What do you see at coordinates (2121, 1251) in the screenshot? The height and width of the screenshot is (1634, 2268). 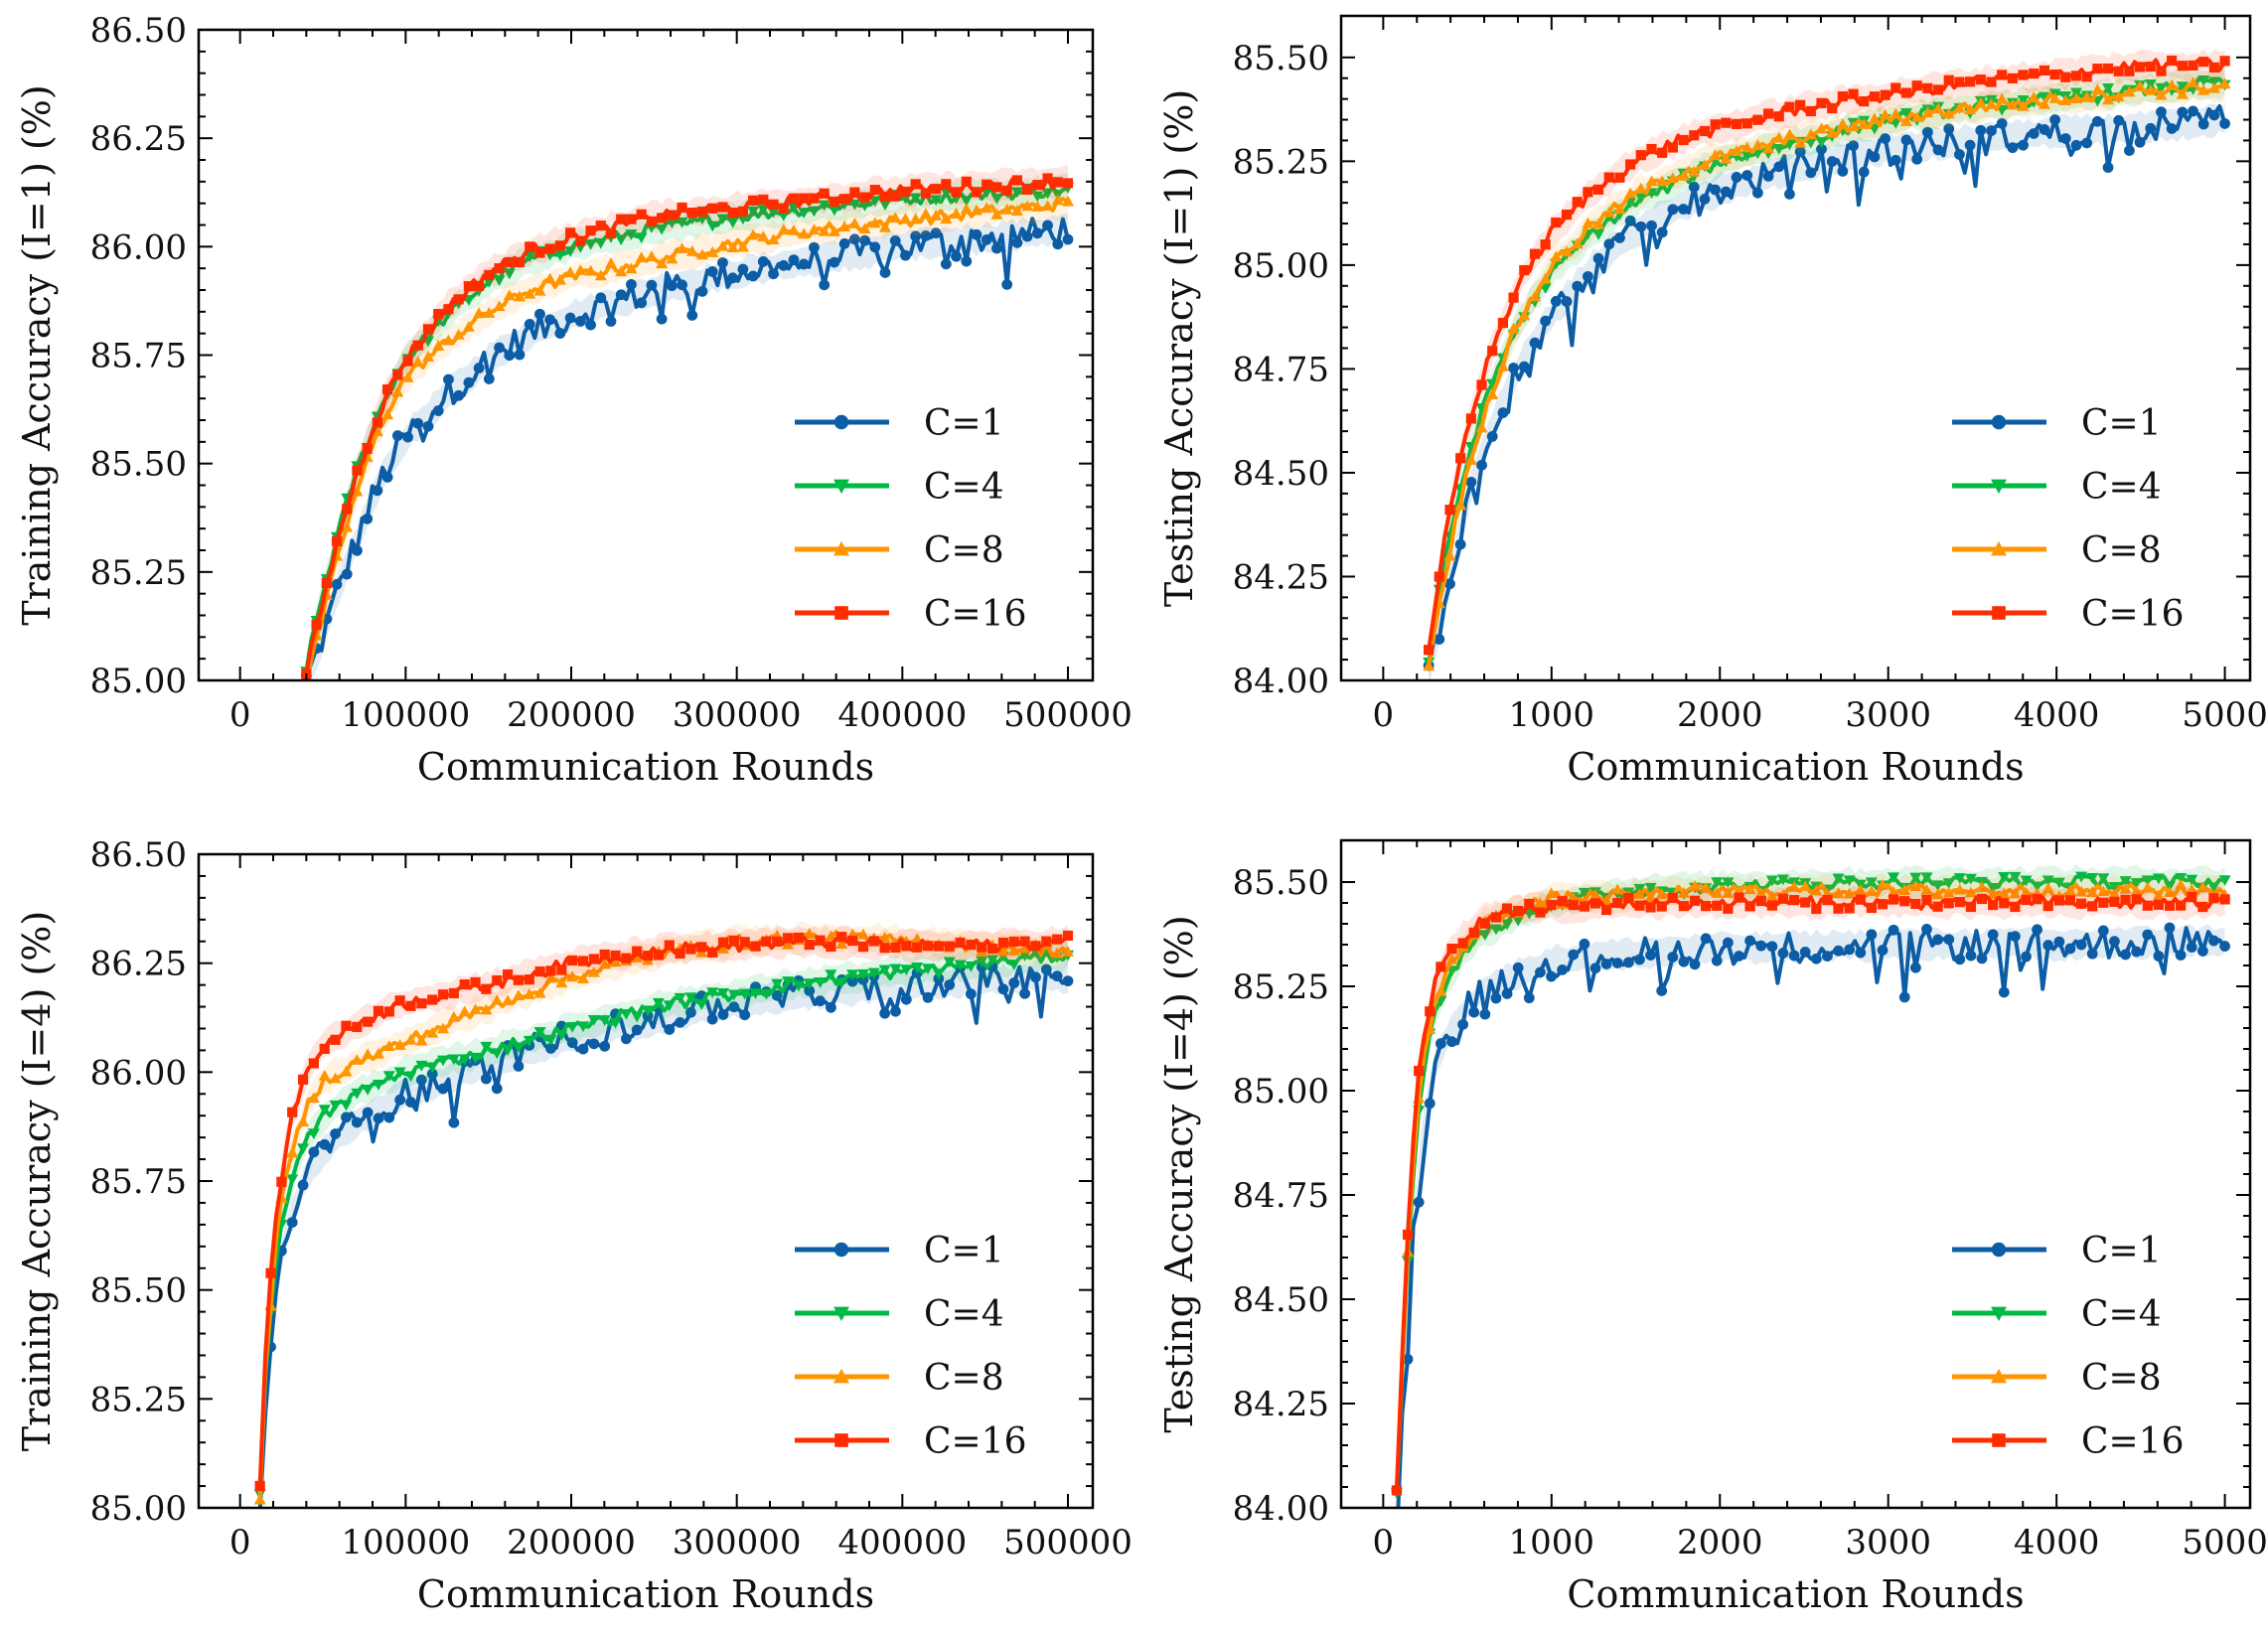 I see `legend-label: C=1` at bounding box center [2121, 1251].